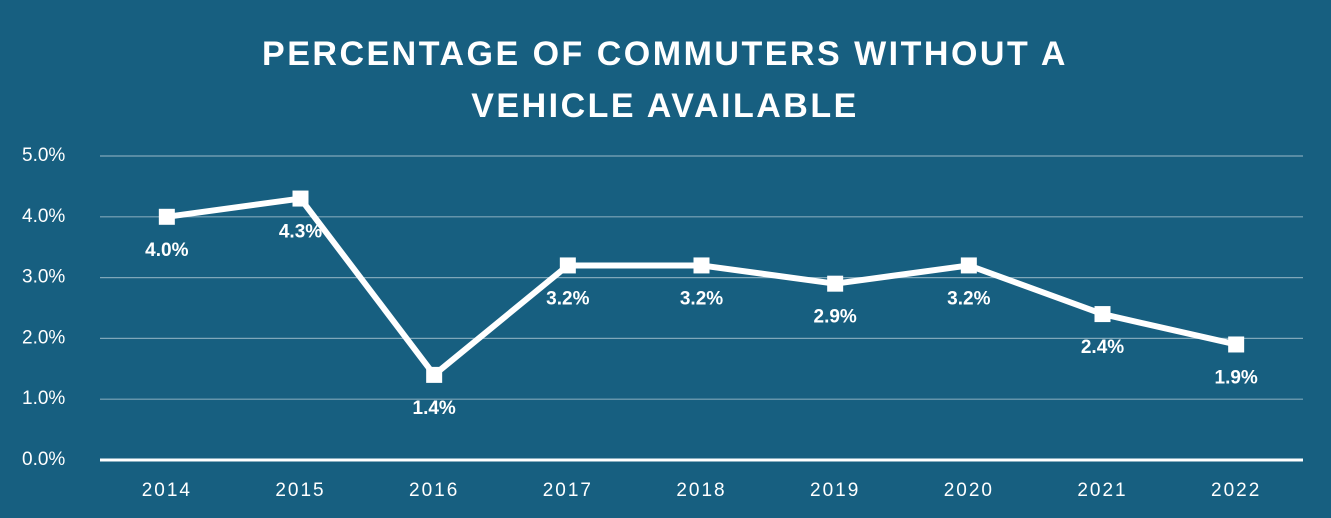 This screenshot has height=518, width=1331. I want to click on data-label: 1.9%, so click(1236, 377).